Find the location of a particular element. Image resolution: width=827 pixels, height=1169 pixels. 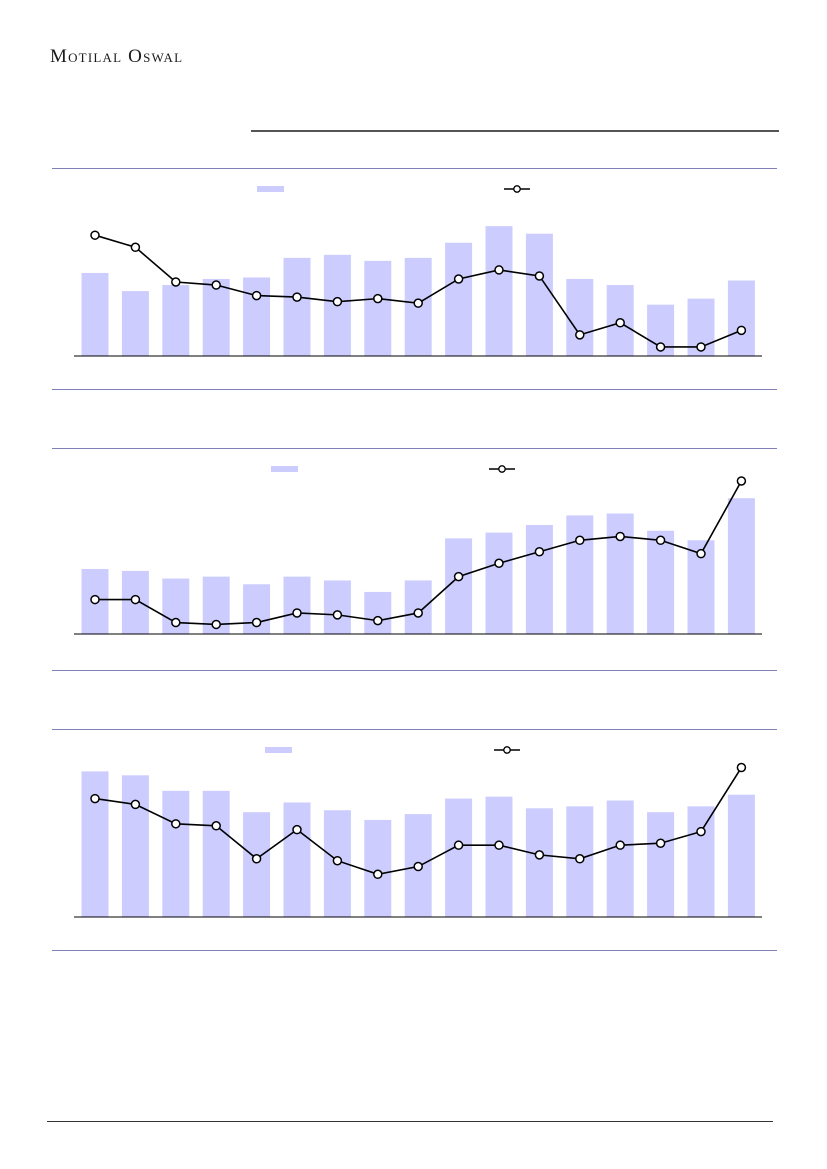

header-rule is located at coordinates (515, 131).